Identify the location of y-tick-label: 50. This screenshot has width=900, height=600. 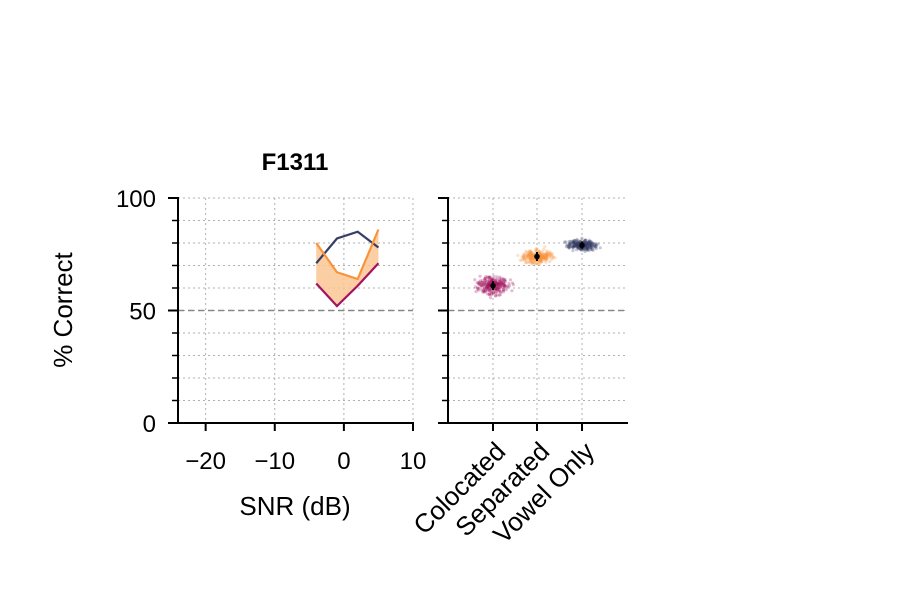
(142, 312).